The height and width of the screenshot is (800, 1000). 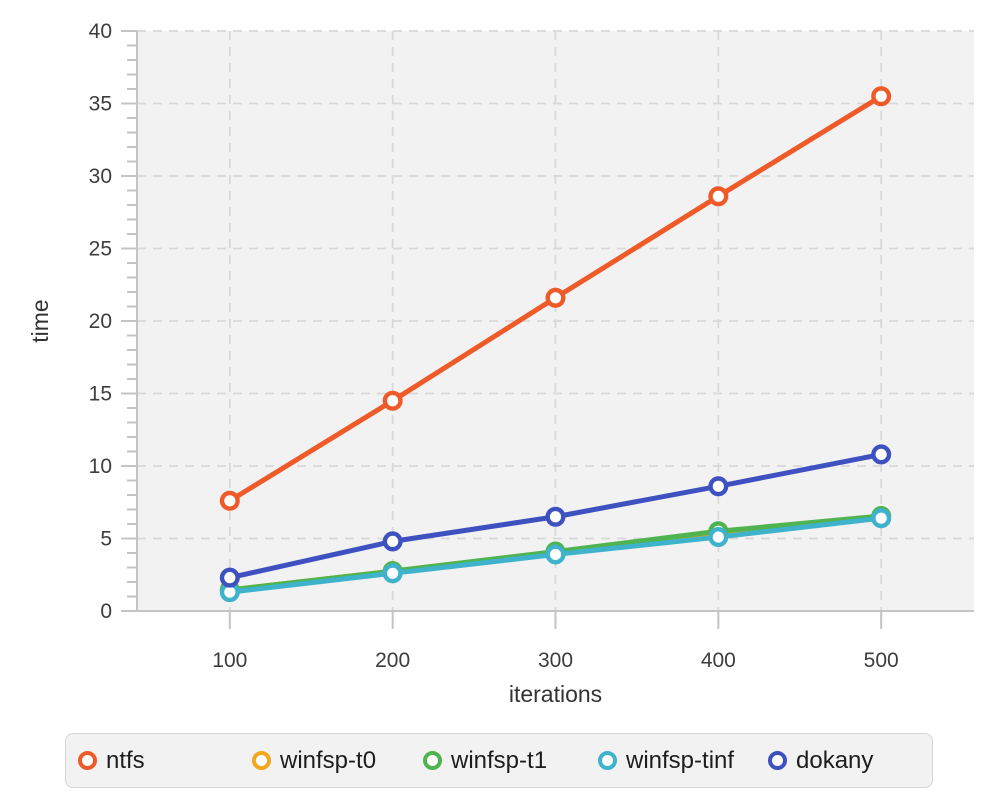 What do you see at coordinates (125, 760) in the screenshot?
I see `legend-item-label: ntfs` at bounding box center [125, 760].